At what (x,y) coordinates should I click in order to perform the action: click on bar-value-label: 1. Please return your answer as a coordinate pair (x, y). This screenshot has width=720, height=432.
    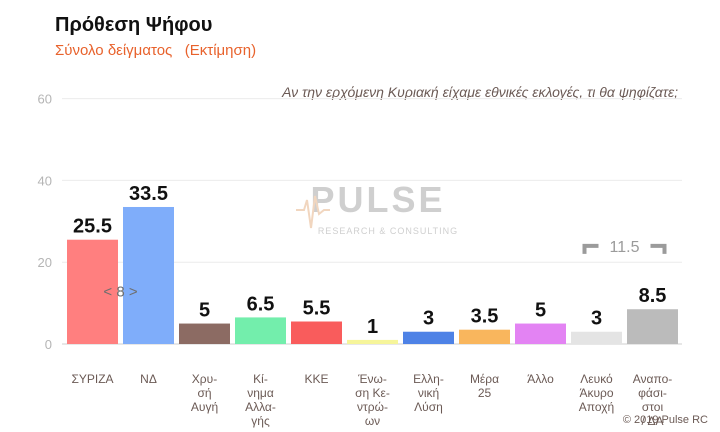
    Looking at the image, I should click on (372, 327).